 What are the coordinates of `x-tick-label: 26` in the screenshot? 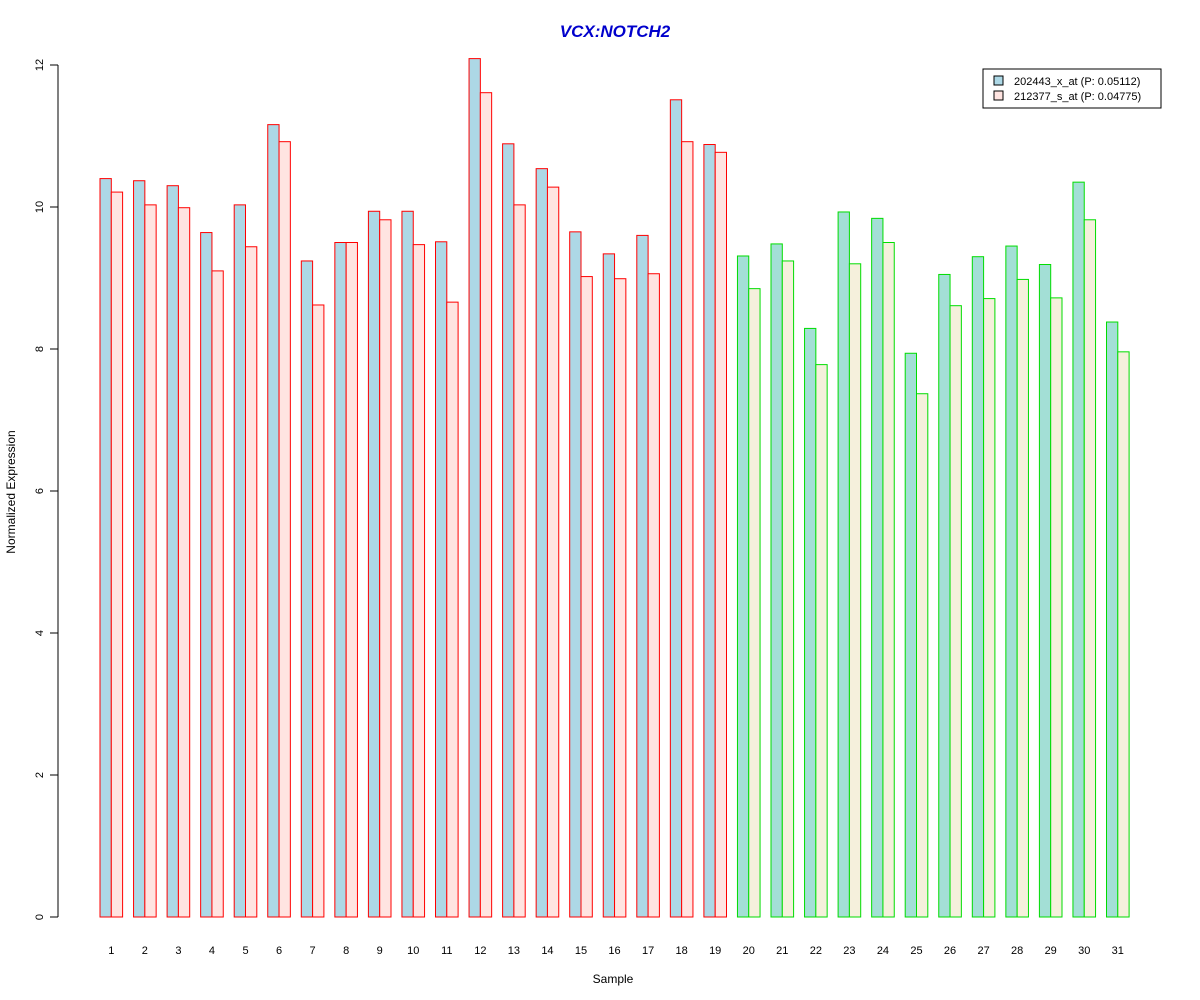 It's located at (950, 951).